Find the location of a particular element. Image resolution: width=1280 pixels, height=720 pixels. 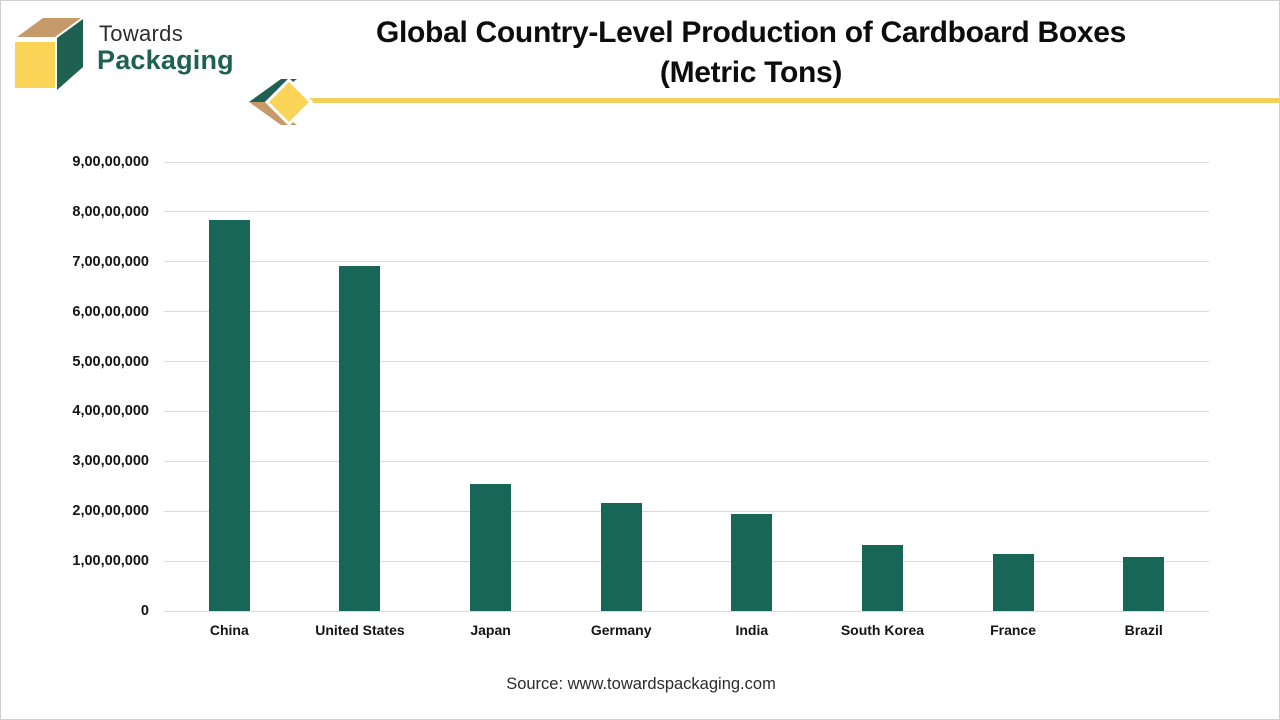

bar-brazil is located at coordinates (1144, 584).